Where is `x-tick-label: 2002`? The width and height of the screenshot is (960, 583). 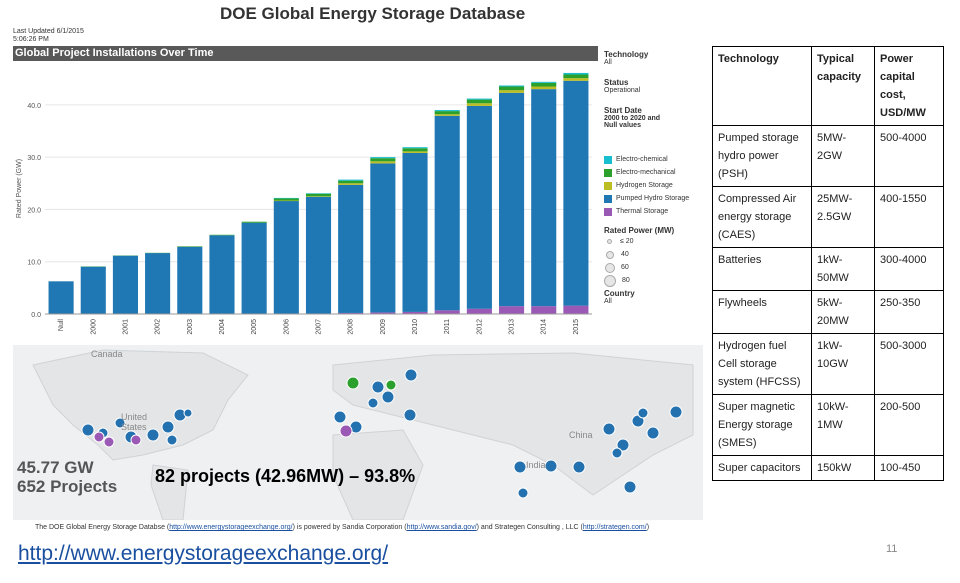
x-tick-label: 2002 is located at coordinates (158, 327).